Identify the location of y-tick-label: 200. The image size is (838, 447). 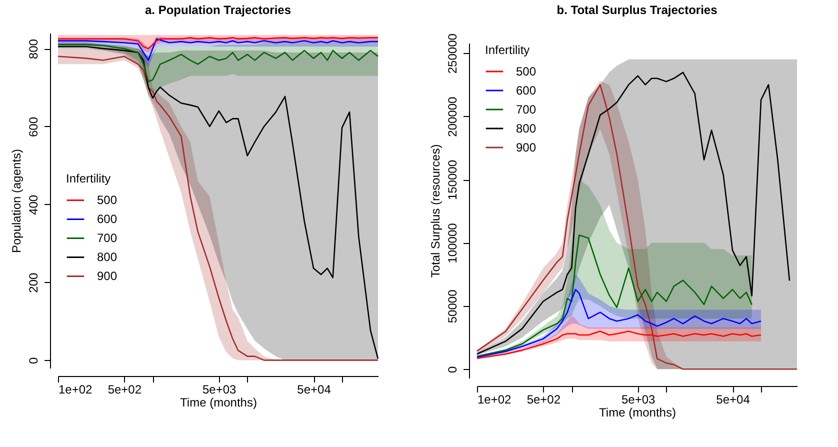
(33, 282).